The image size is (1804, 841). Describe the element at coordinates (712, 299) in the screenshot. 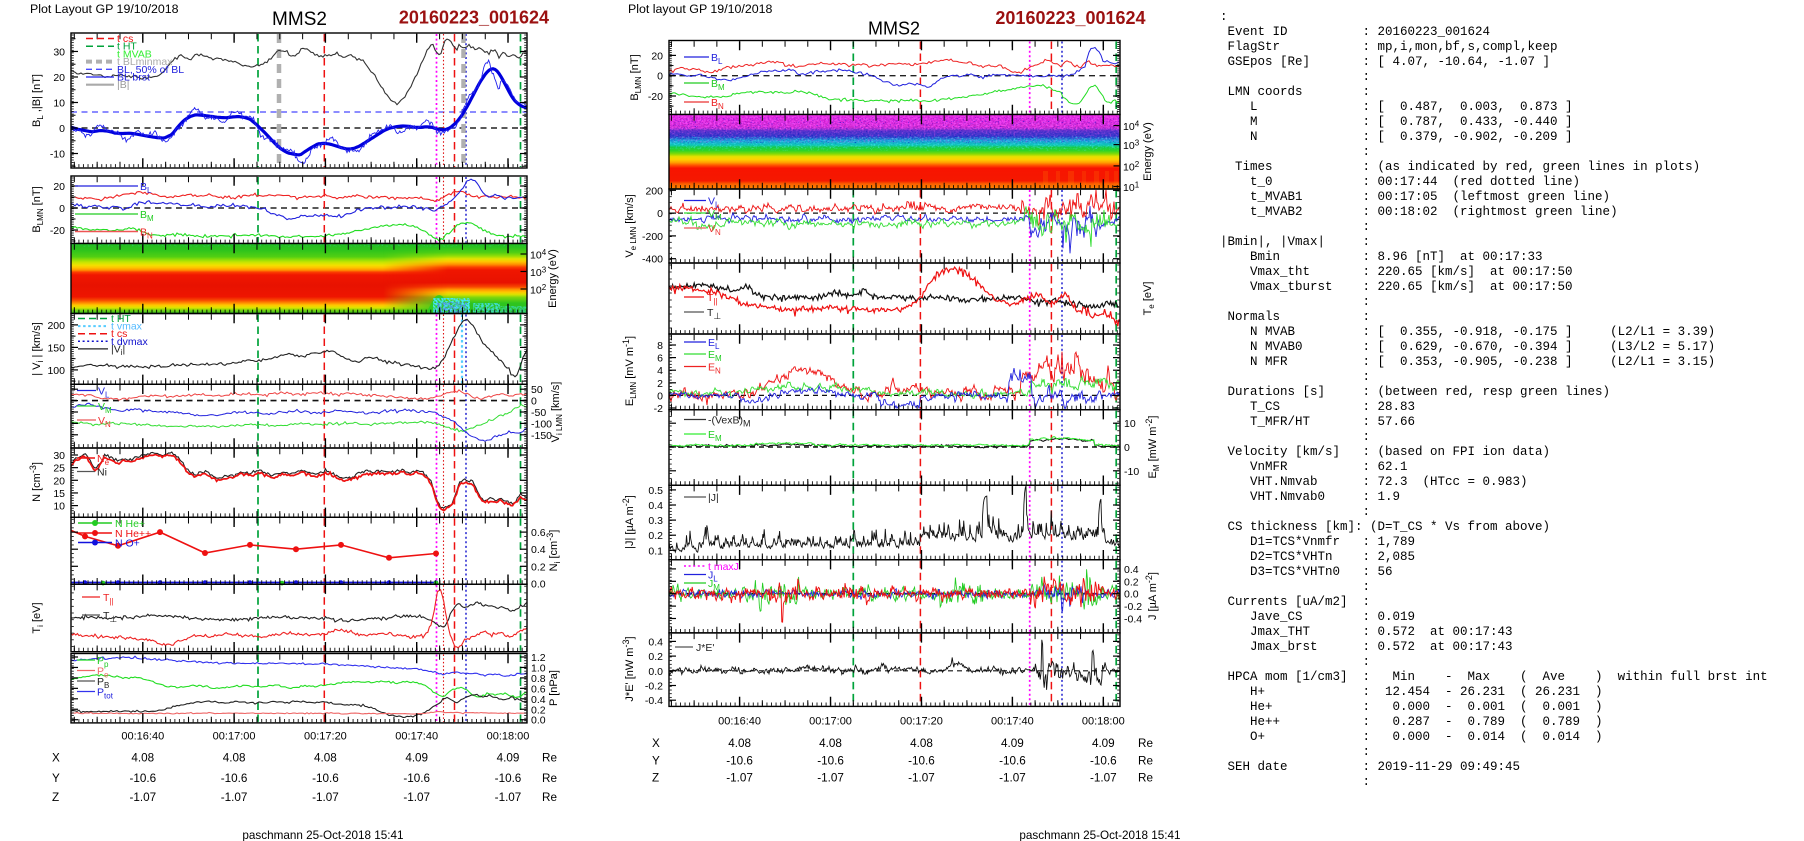

I see `svg-text: T||` at that location.